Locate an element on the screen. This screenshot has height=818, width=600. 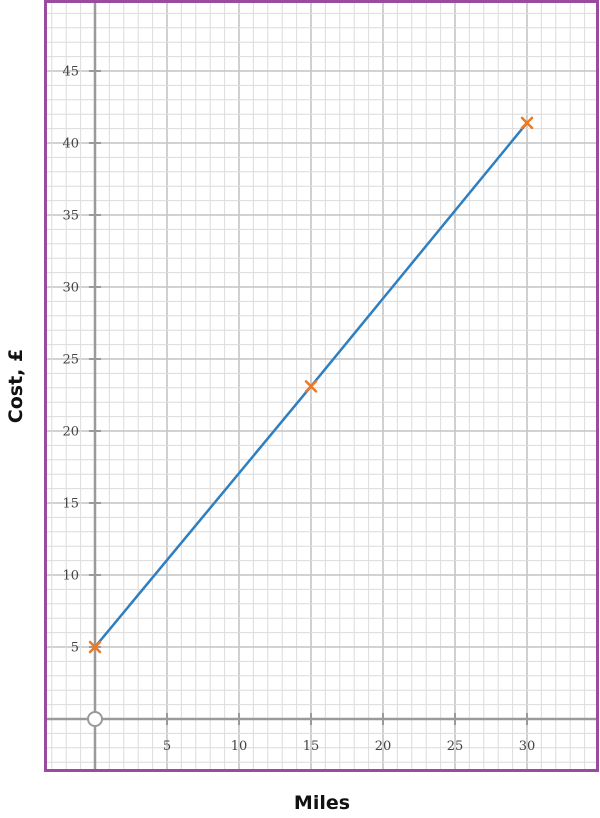
x-tick-label: 5 is located at coordinates (167, 746).